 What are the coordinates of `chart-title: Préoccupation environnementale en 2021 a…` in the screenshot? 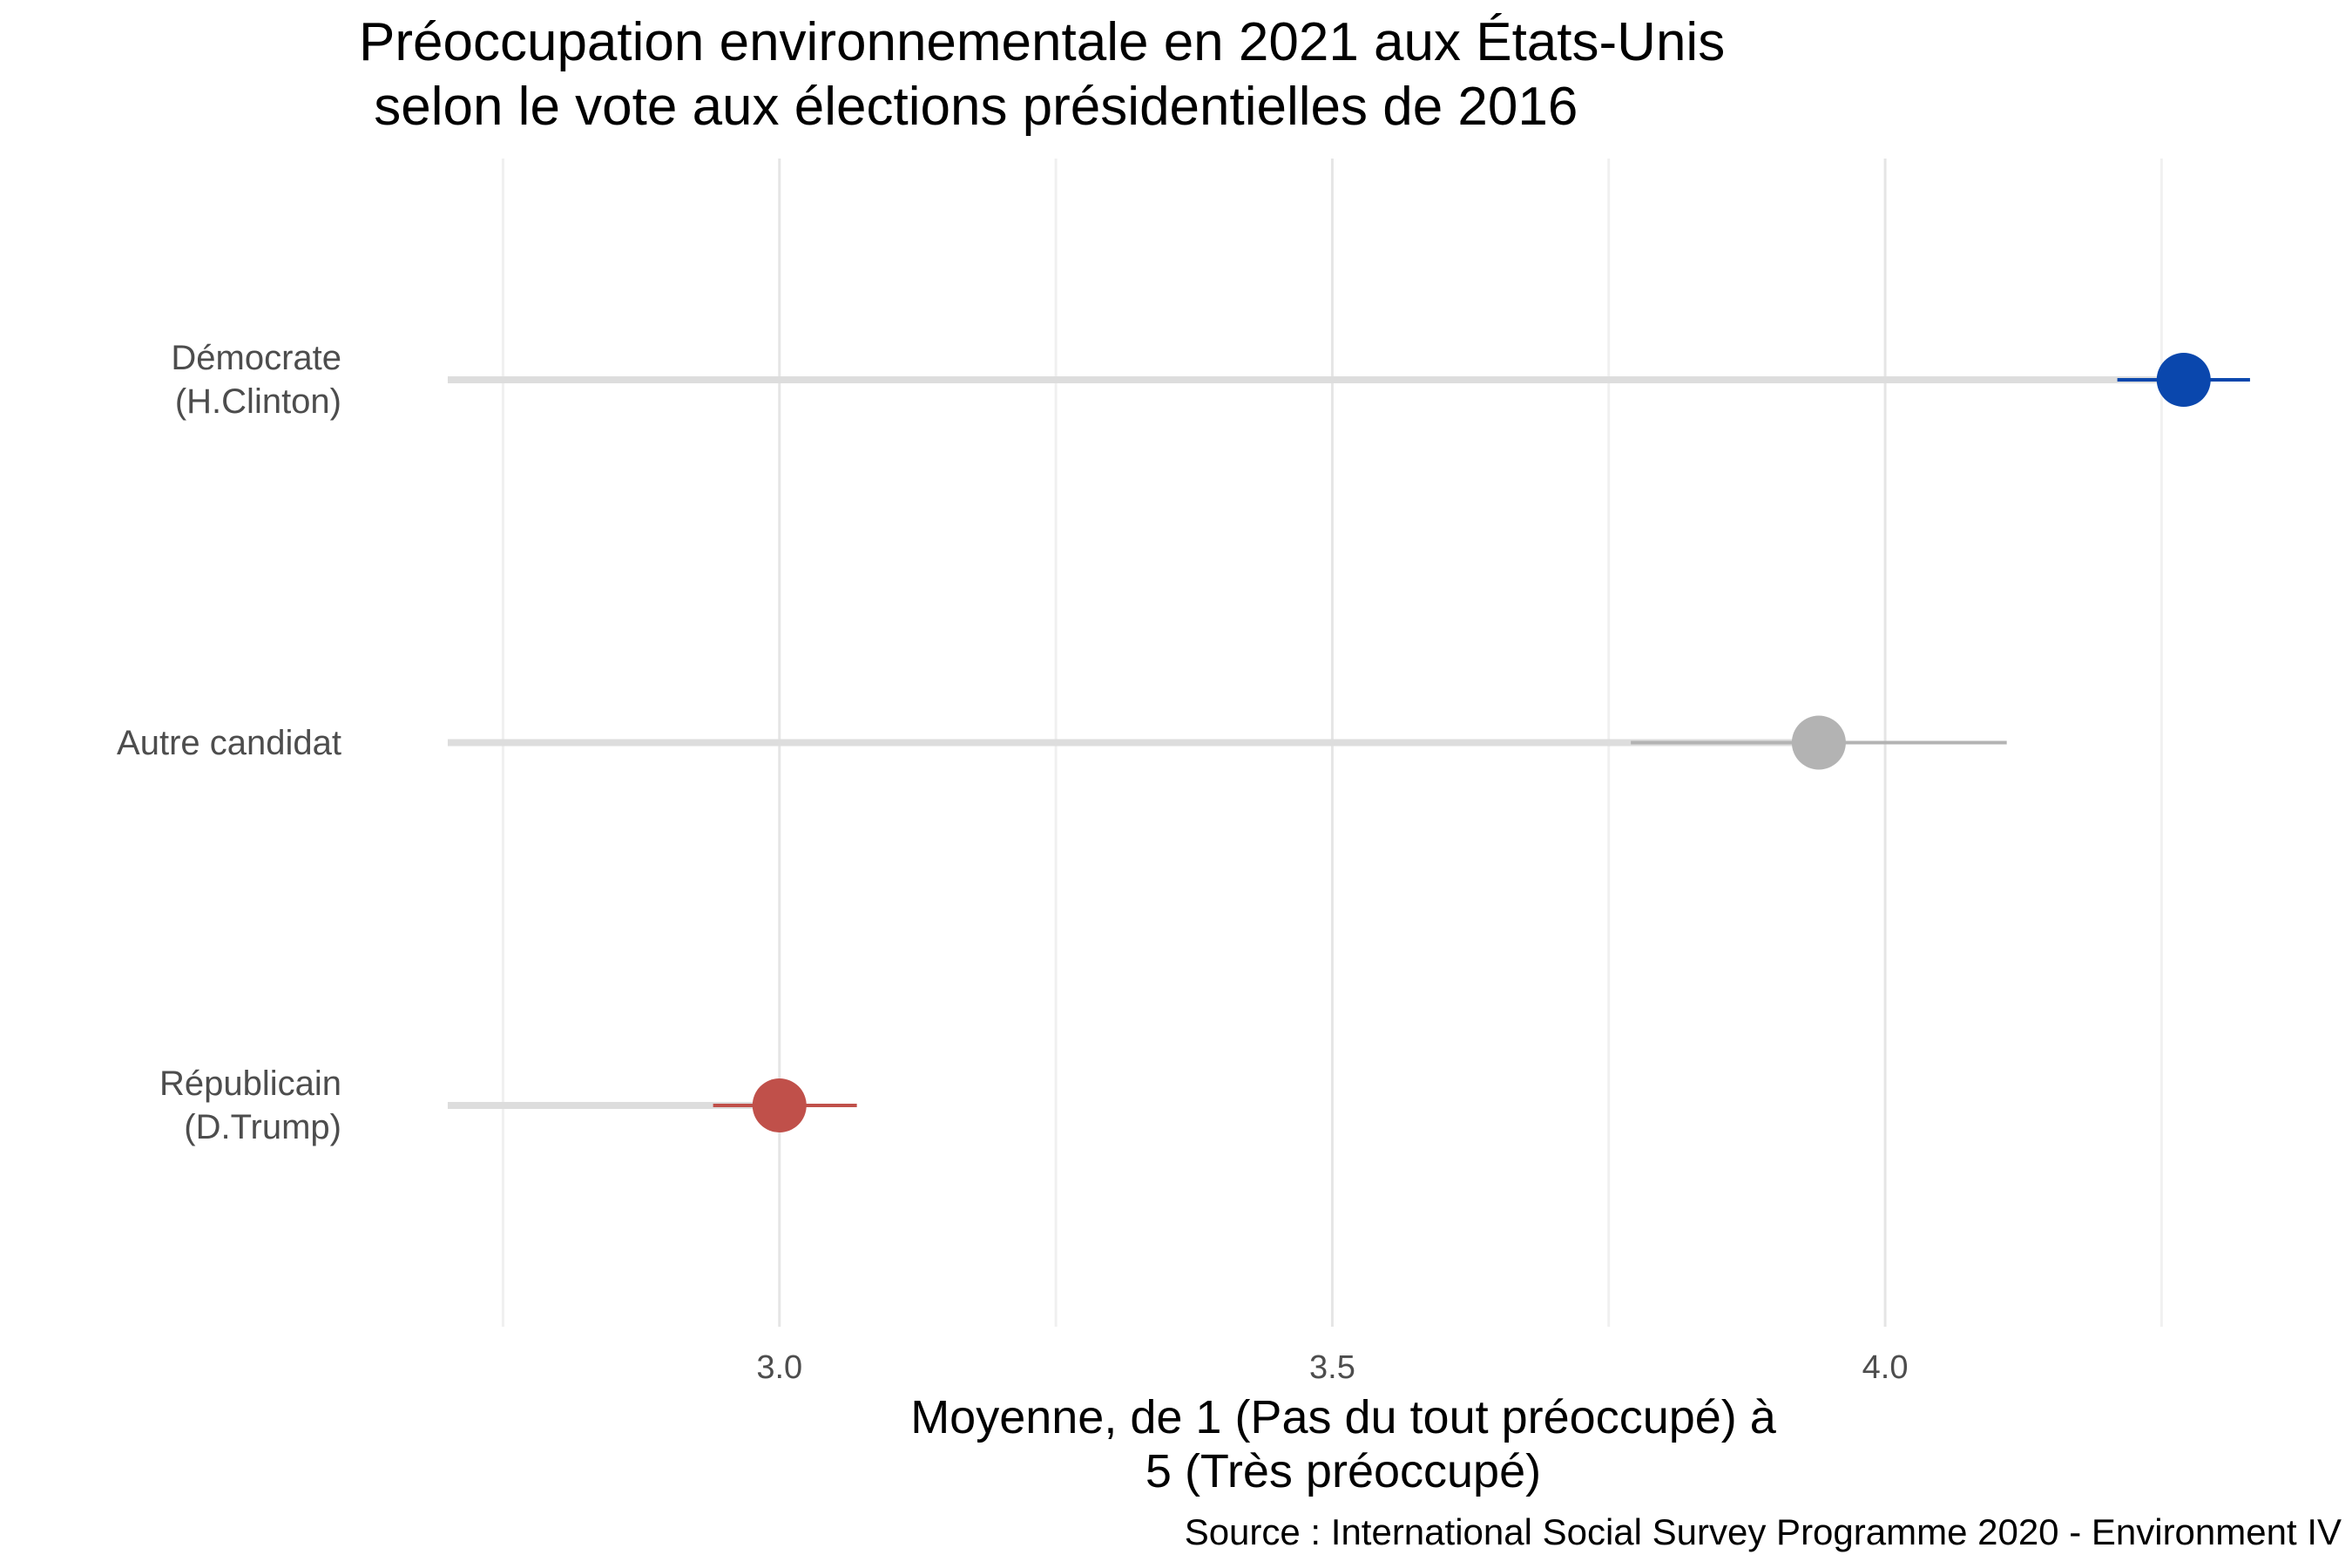 It's located at (1042, 74).